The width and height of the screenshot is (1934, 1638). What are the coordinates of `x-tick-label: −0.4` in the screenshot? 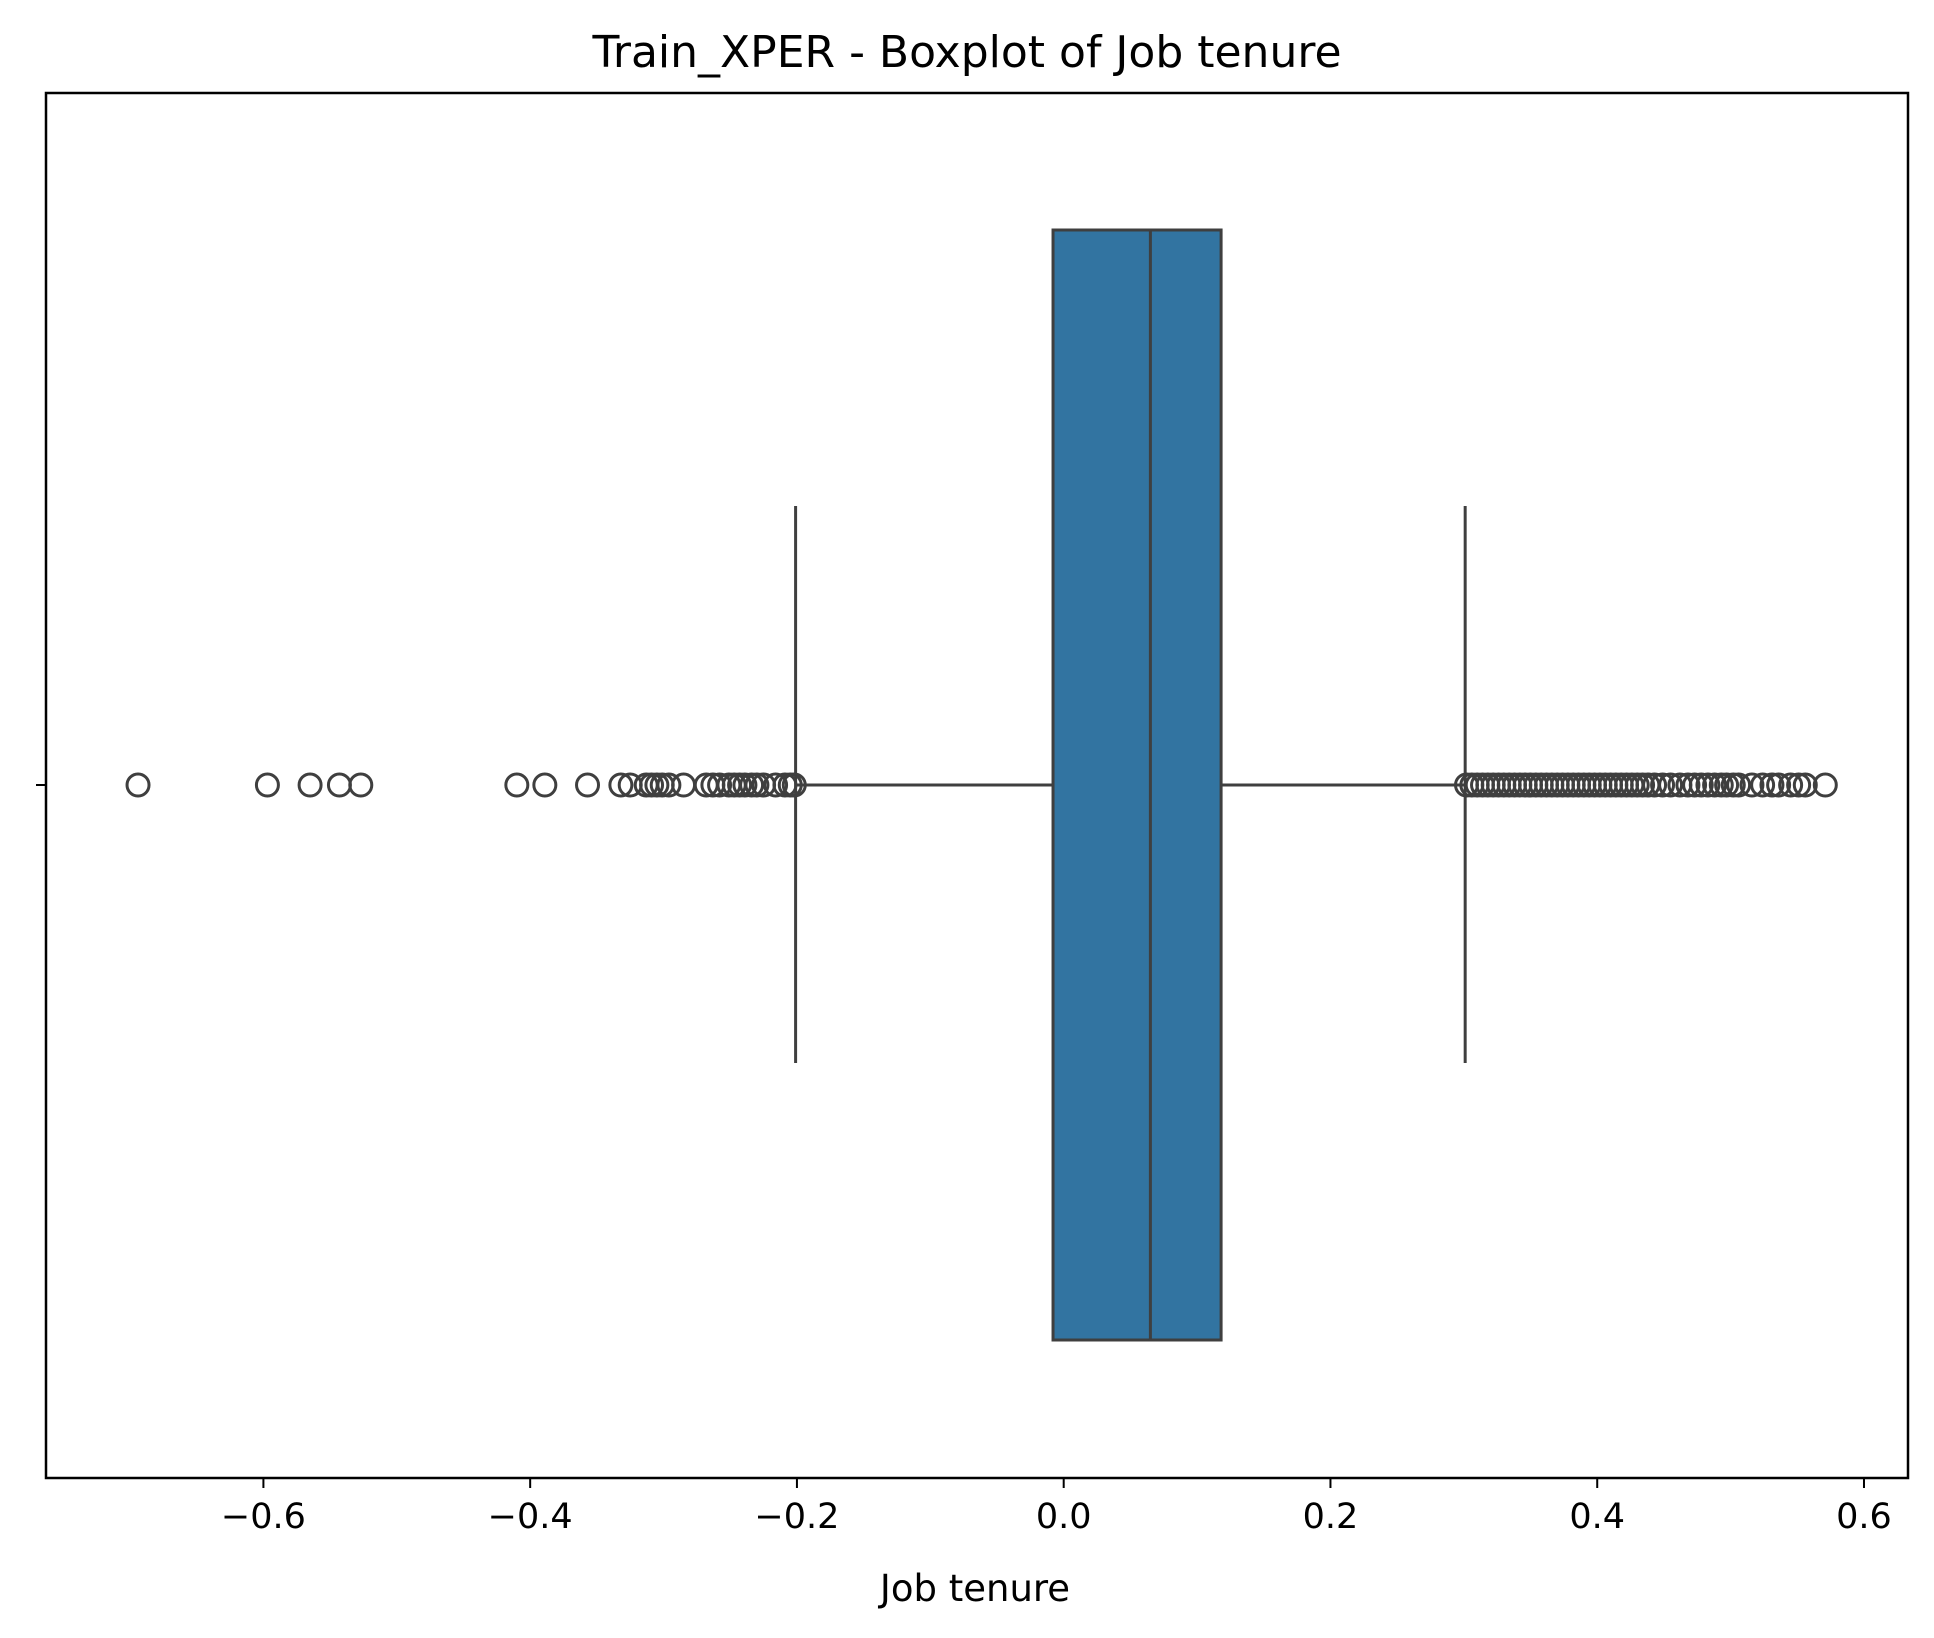 It's located at (530, 1517).